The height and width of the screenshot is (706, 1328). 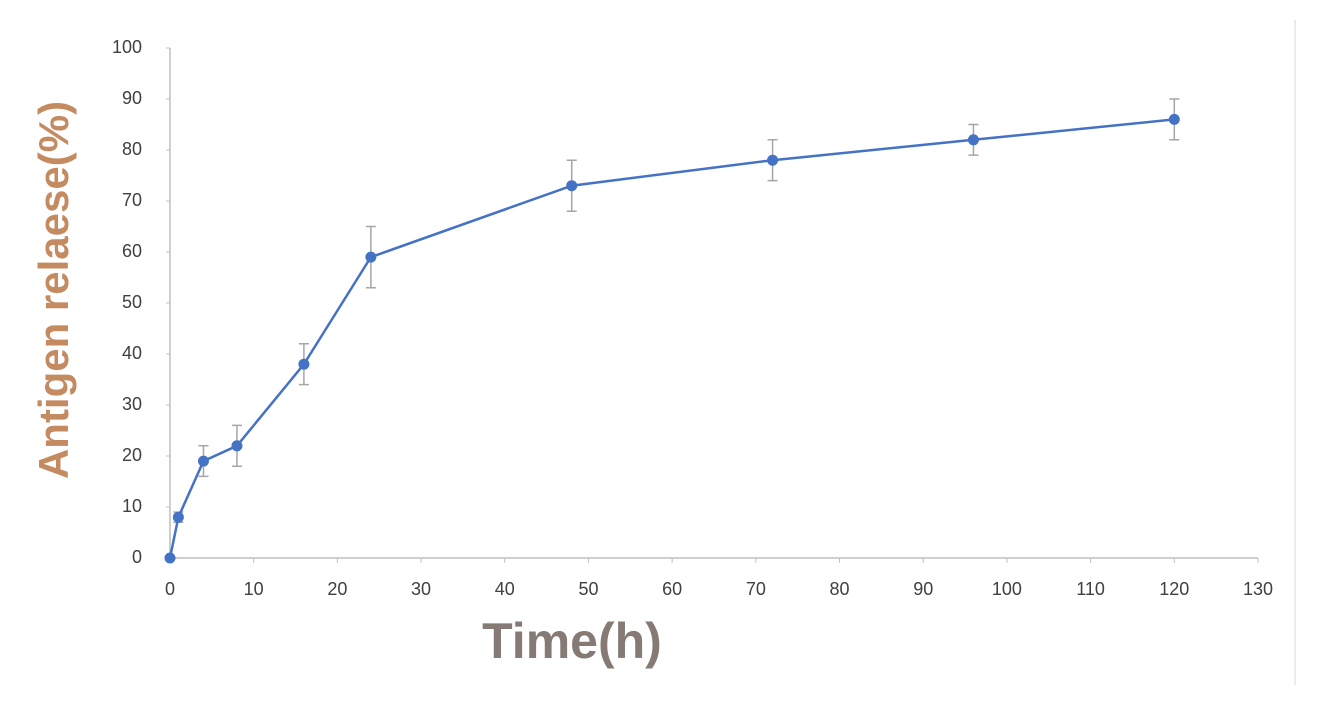 What do you see at coordinates (254, 589) in the screenshot?
I see `x-tick-label: 10` at bounding box center [254, 589].